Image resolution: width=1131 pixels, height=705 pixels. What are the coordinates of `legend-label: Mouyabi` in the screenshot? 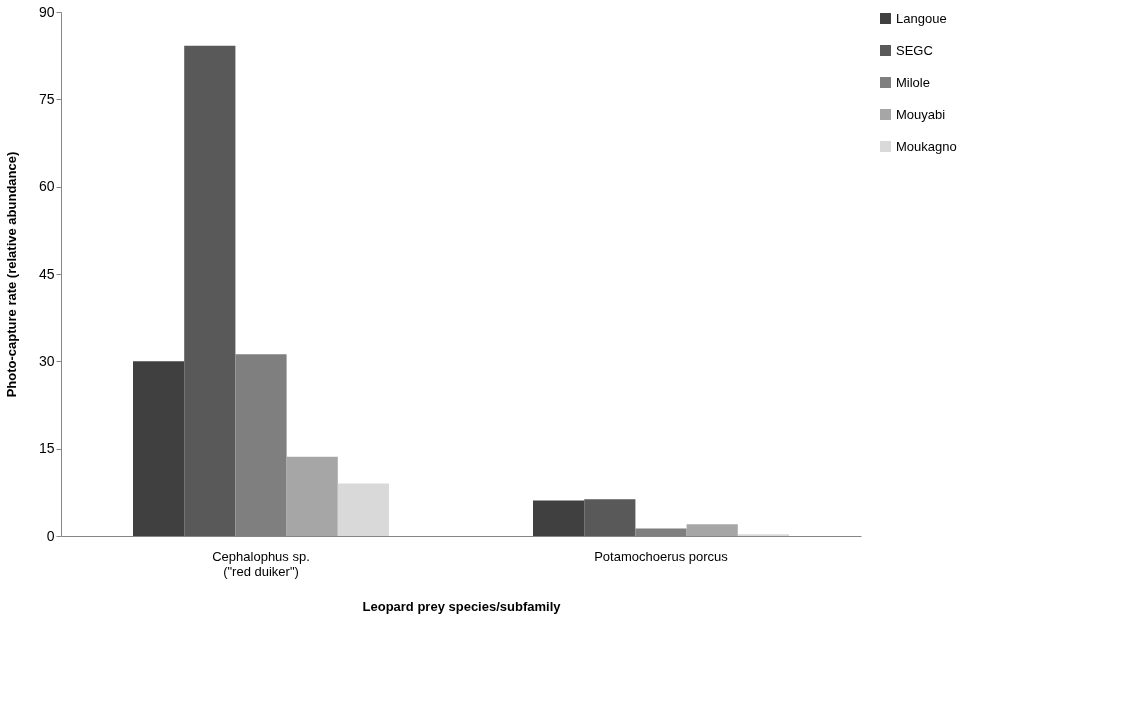 It's located at (921, 114).